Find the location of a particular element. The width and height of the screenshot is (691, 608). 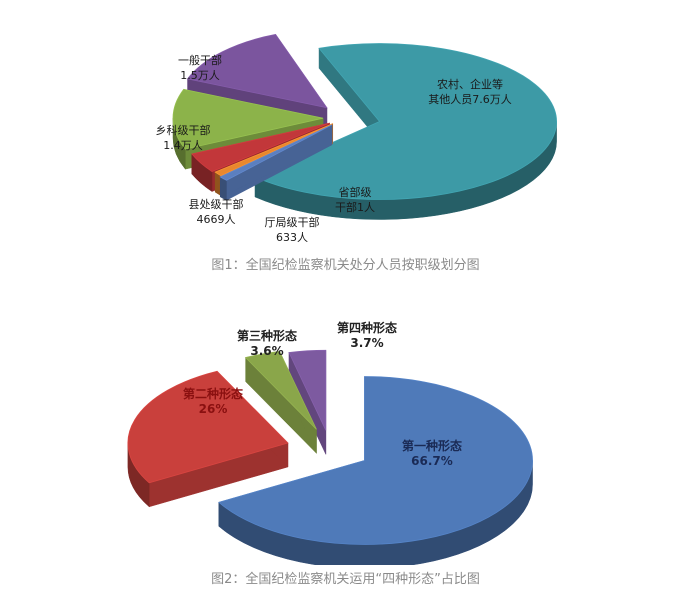

fig1-label-5-line-1: 1.5万人 is located at coordinates (200, 75).